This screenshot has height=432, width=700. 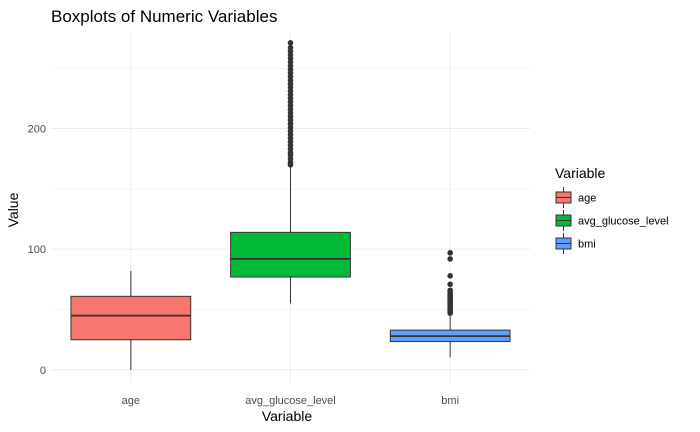 I want to click on x-tick-label: avg_glucose_level, so click(x=290, y=401).